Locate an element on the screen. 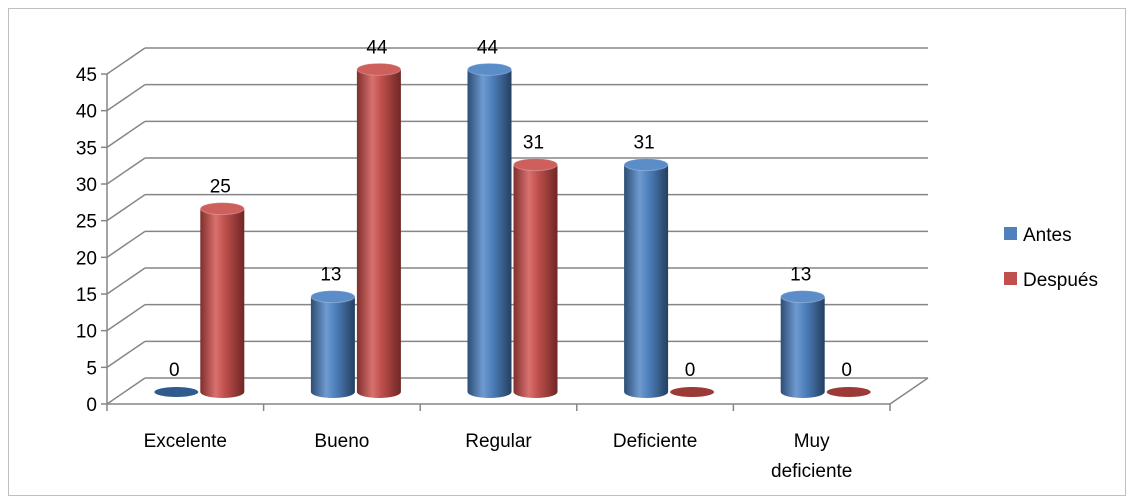  legend-label: Después is located at coordinates (1060, 280).